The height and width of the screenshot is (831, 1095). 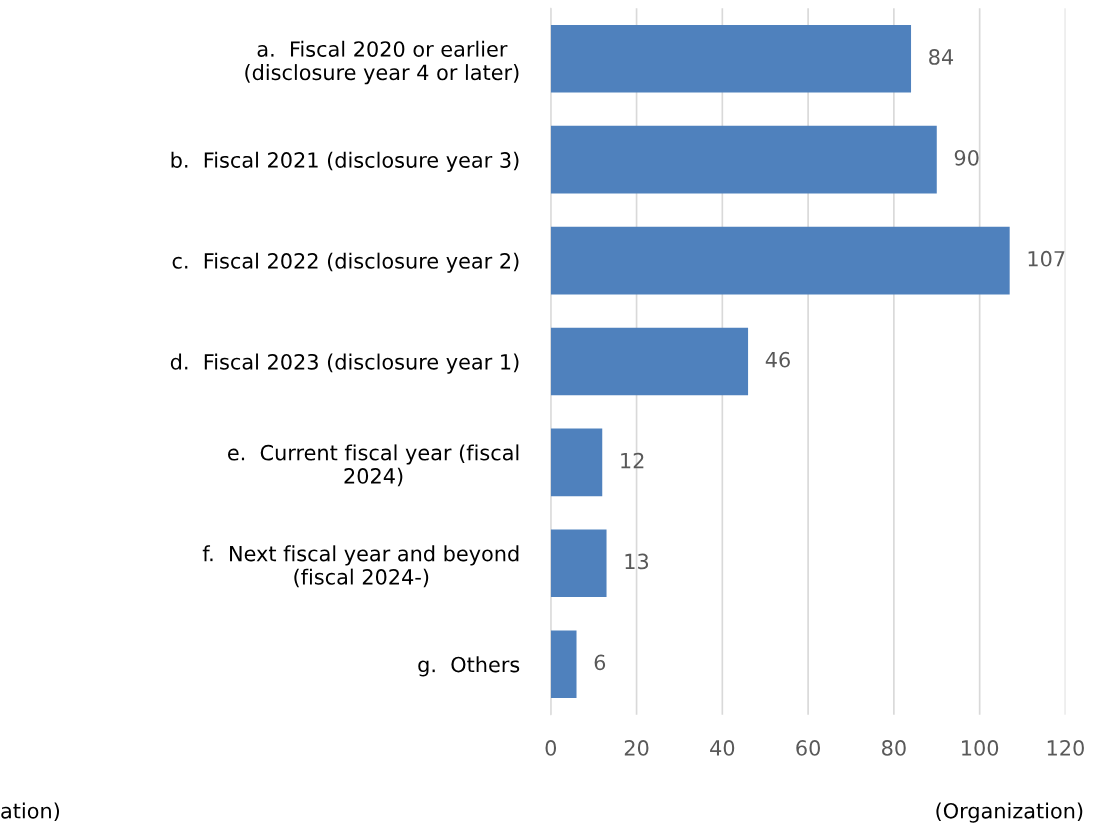 I want to click on data-label: 107, so click(x=1046, y=258).